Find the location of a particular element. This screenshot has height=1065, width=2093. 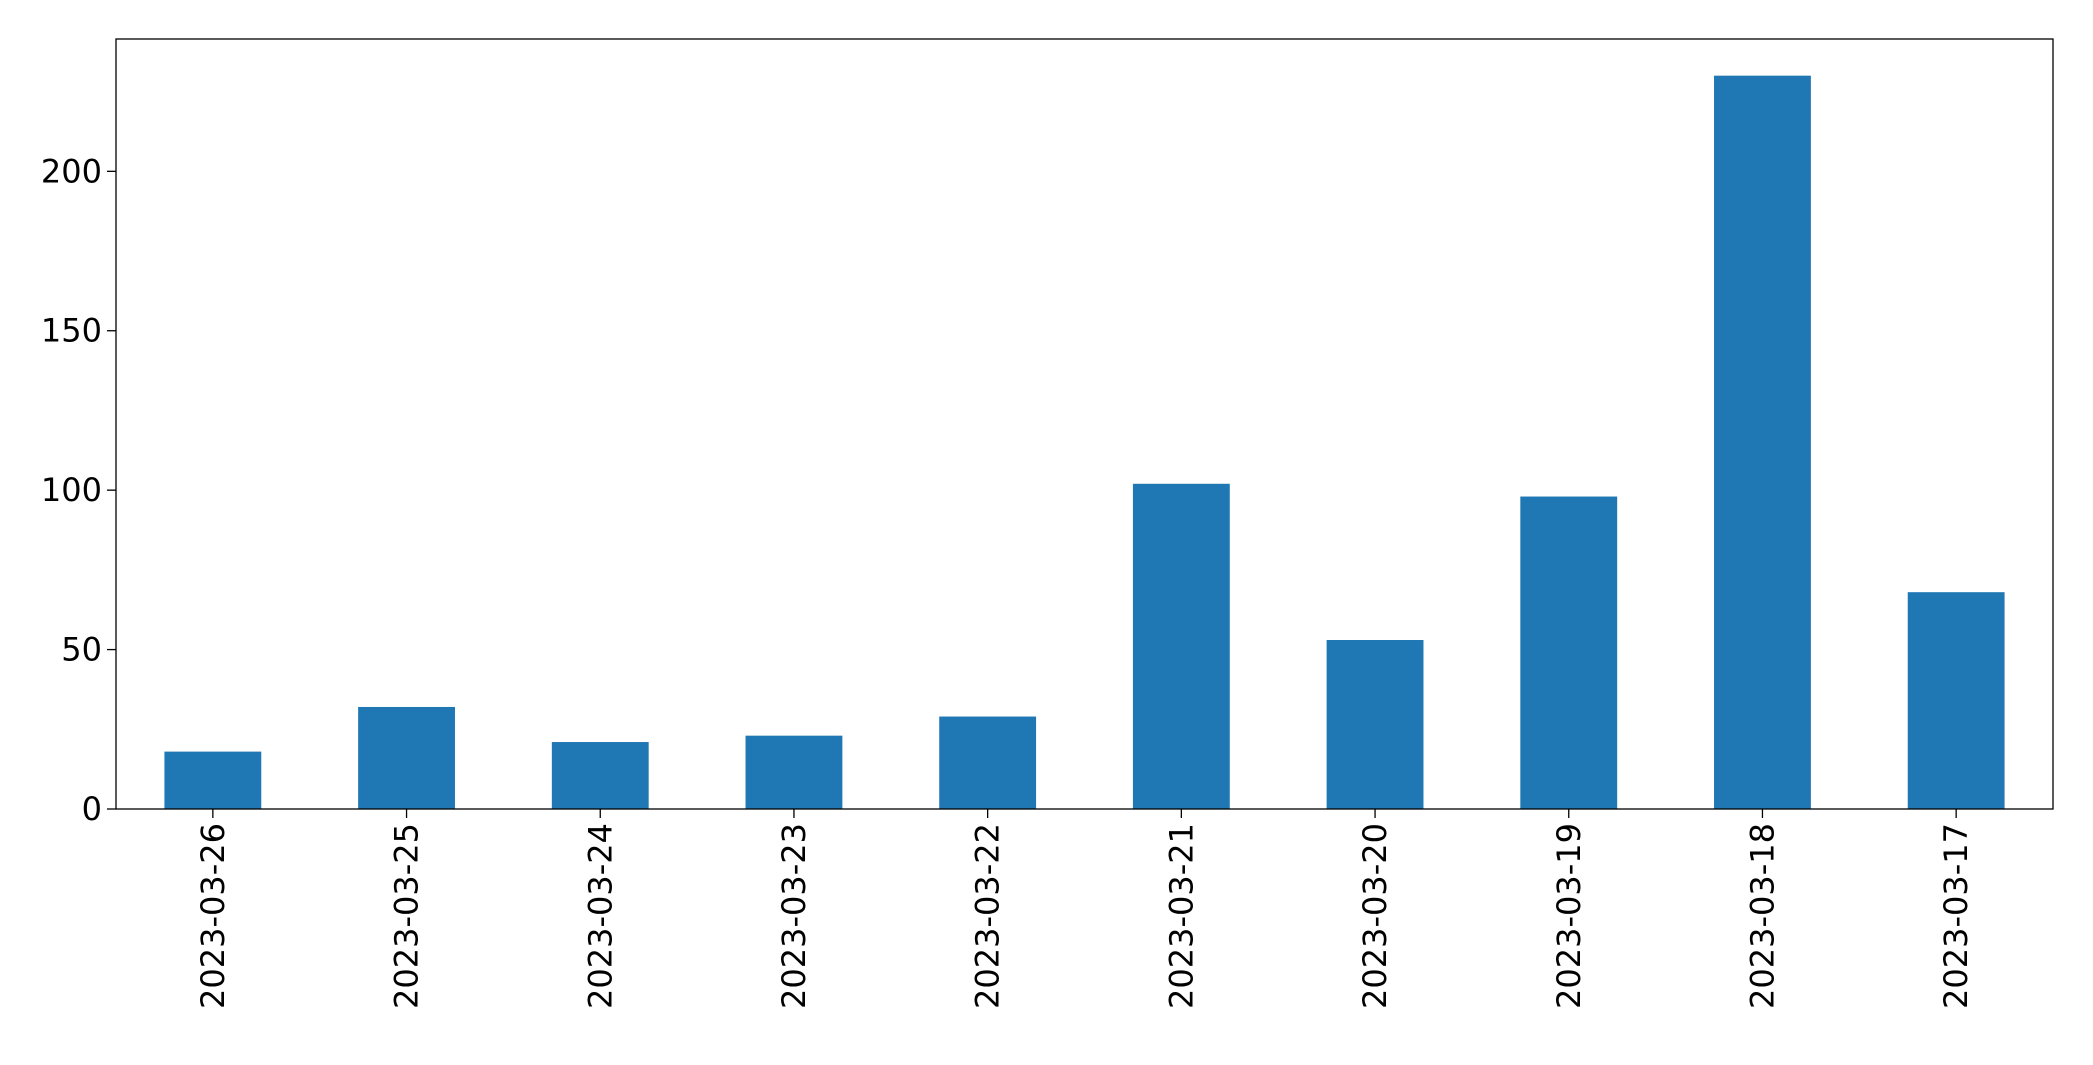

y-tick-label: 0 is located at coordinates (92, 809).